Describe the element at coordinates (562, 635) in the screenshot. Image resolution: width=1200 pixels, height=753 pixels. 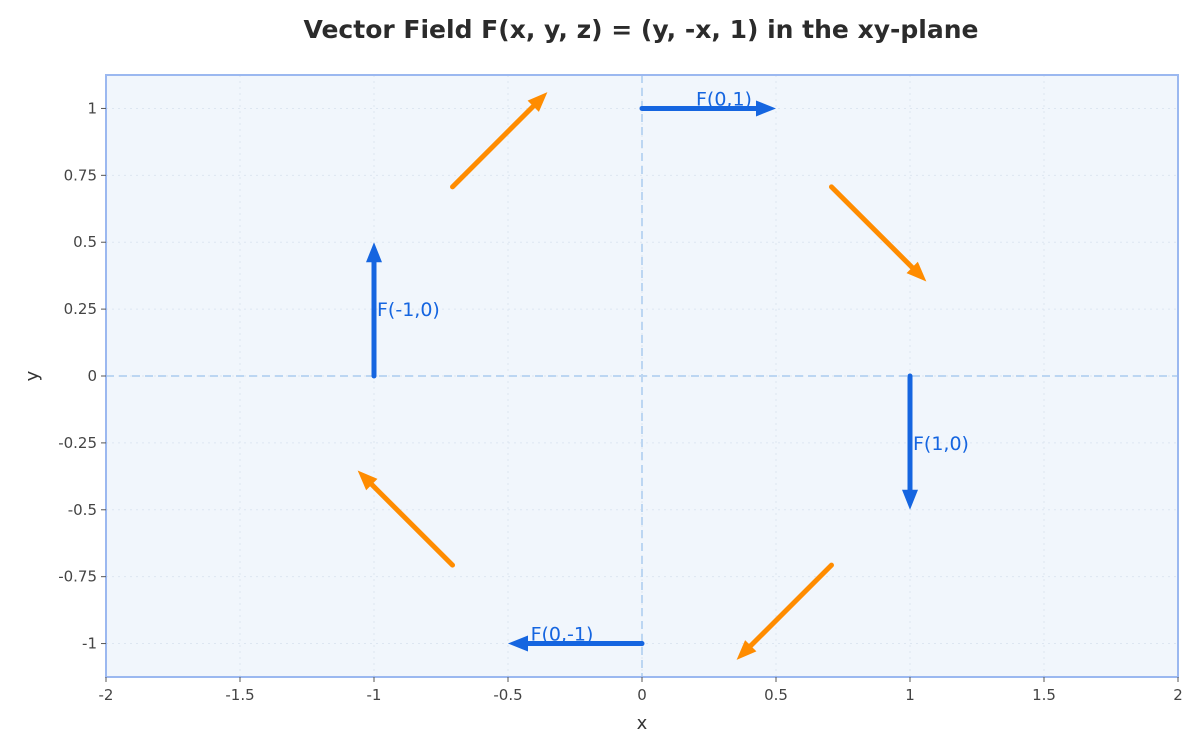
I see `vector-label: F(0,-1)` at that location.